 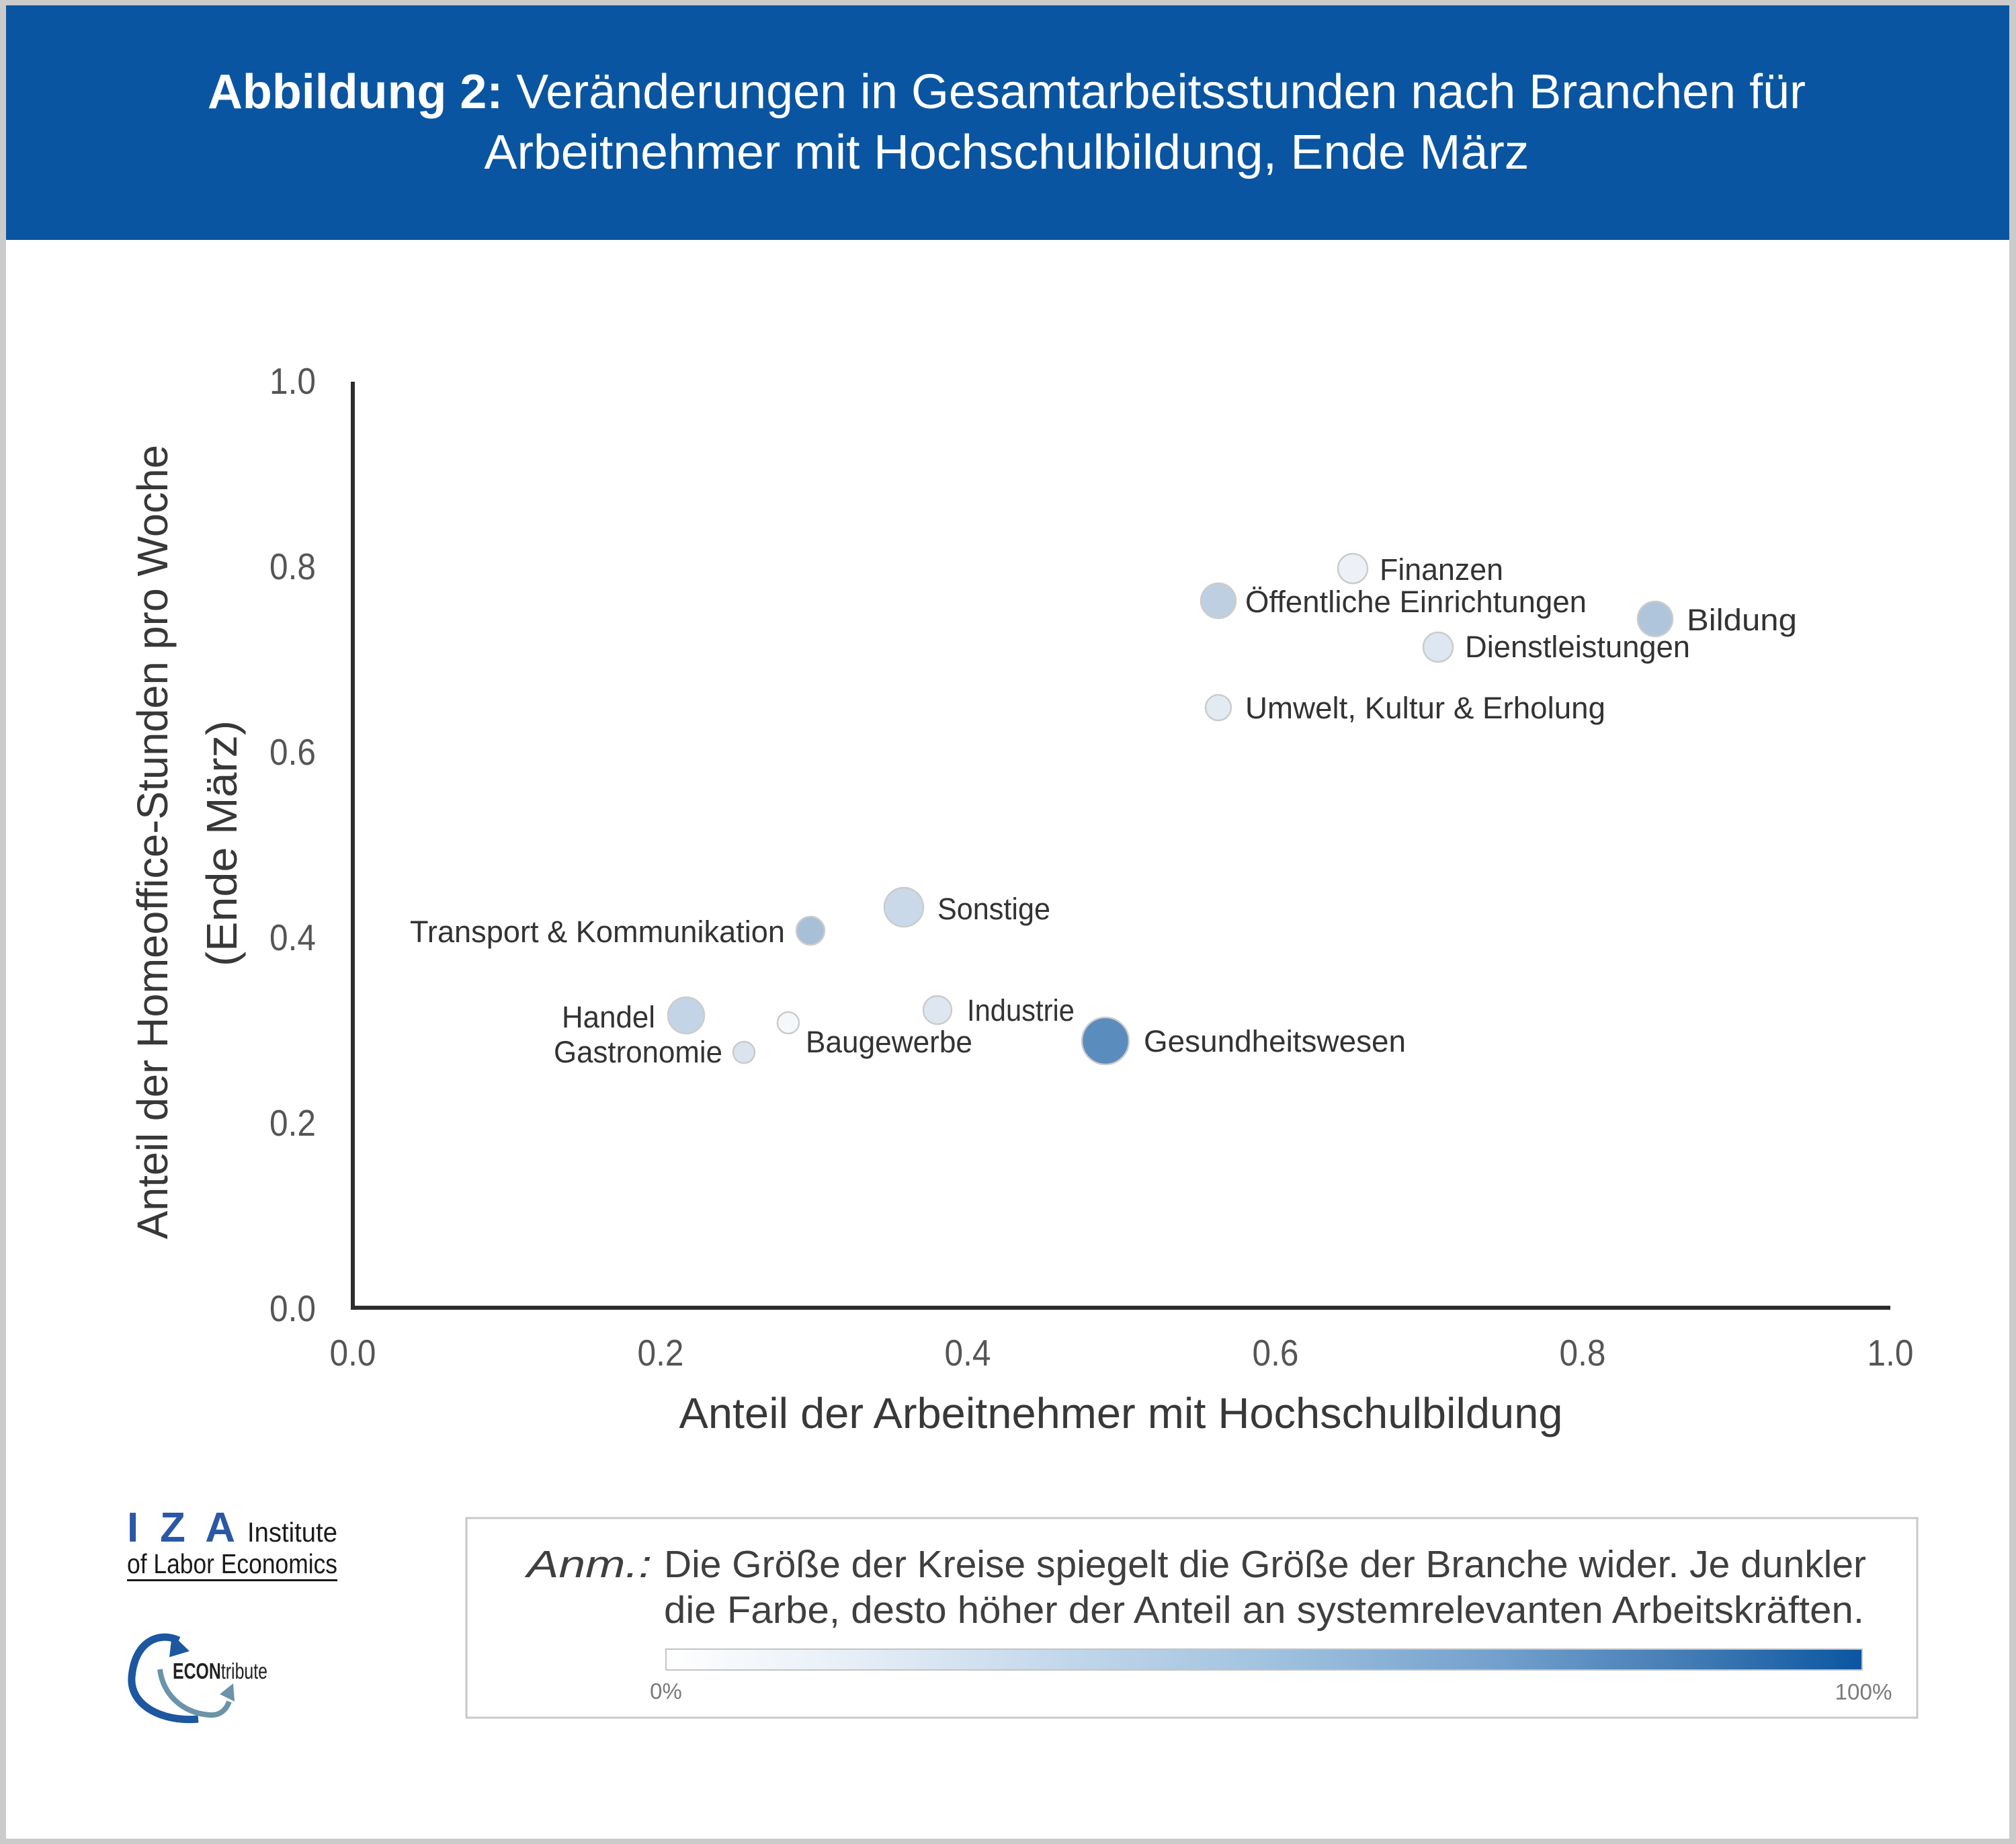 I want to click on svg-text: Finanzen, so click(x=1442, y=569).